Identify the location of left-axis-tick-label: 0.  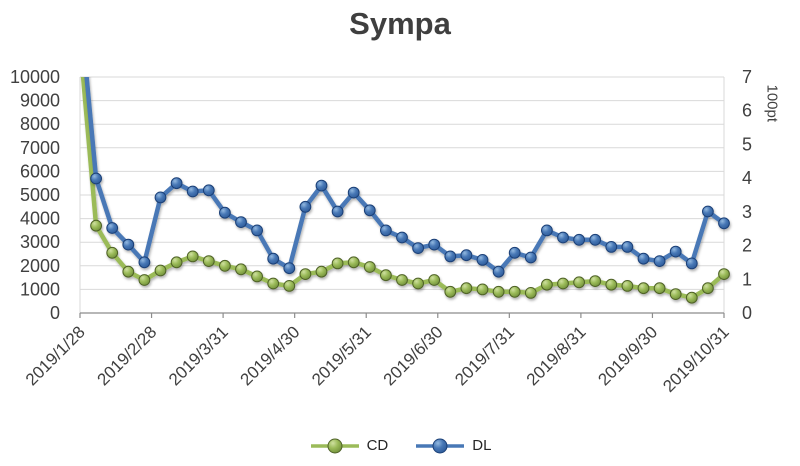
(55, 313).